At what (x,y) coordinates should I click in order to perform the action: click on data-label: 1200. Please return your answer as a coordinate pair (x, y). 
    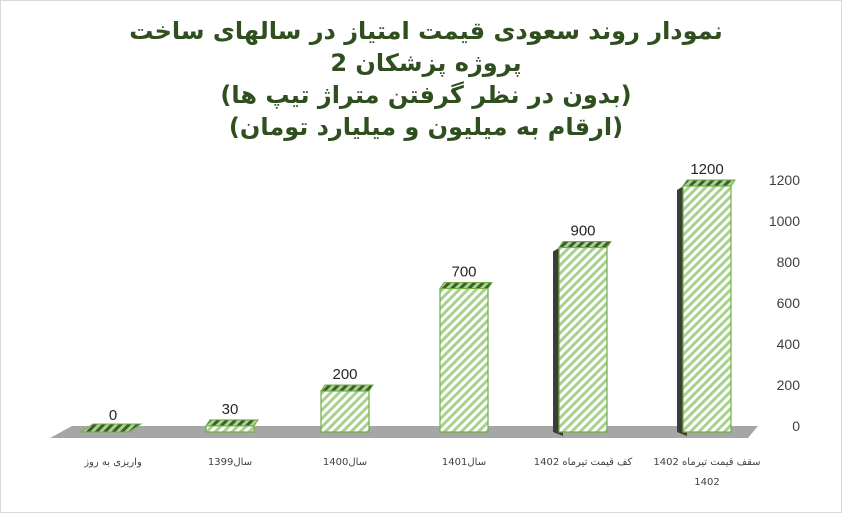
    Looking at the image, I should click on (706, 169).